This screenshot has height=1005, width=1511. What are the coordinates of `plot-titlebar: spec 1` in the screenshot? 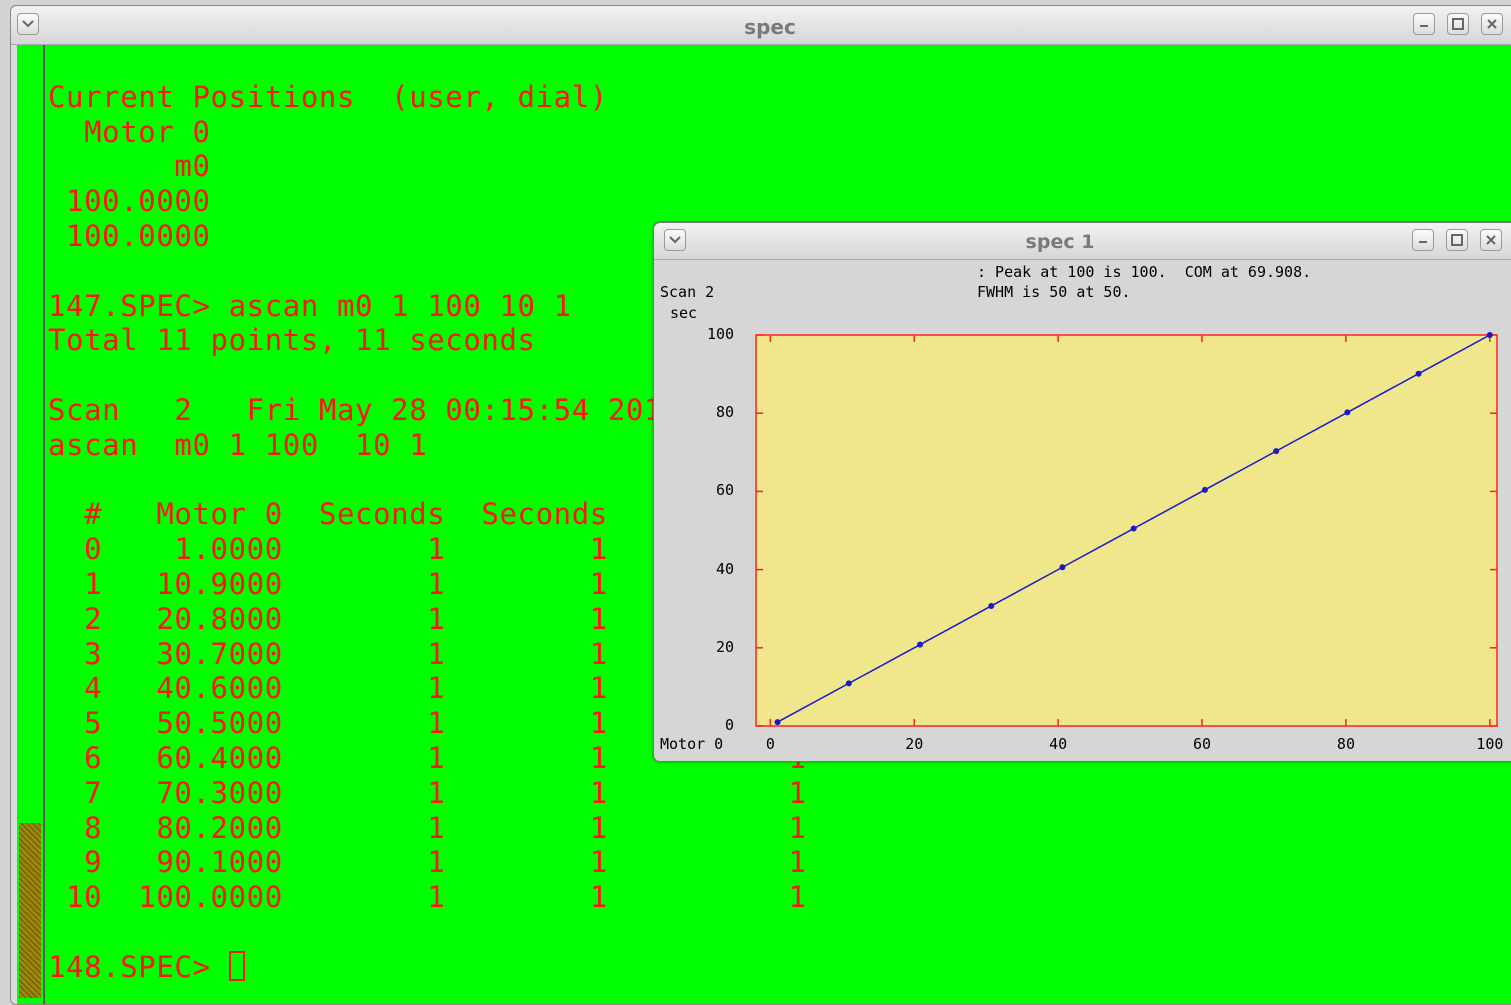 It's located at (1082, 241).